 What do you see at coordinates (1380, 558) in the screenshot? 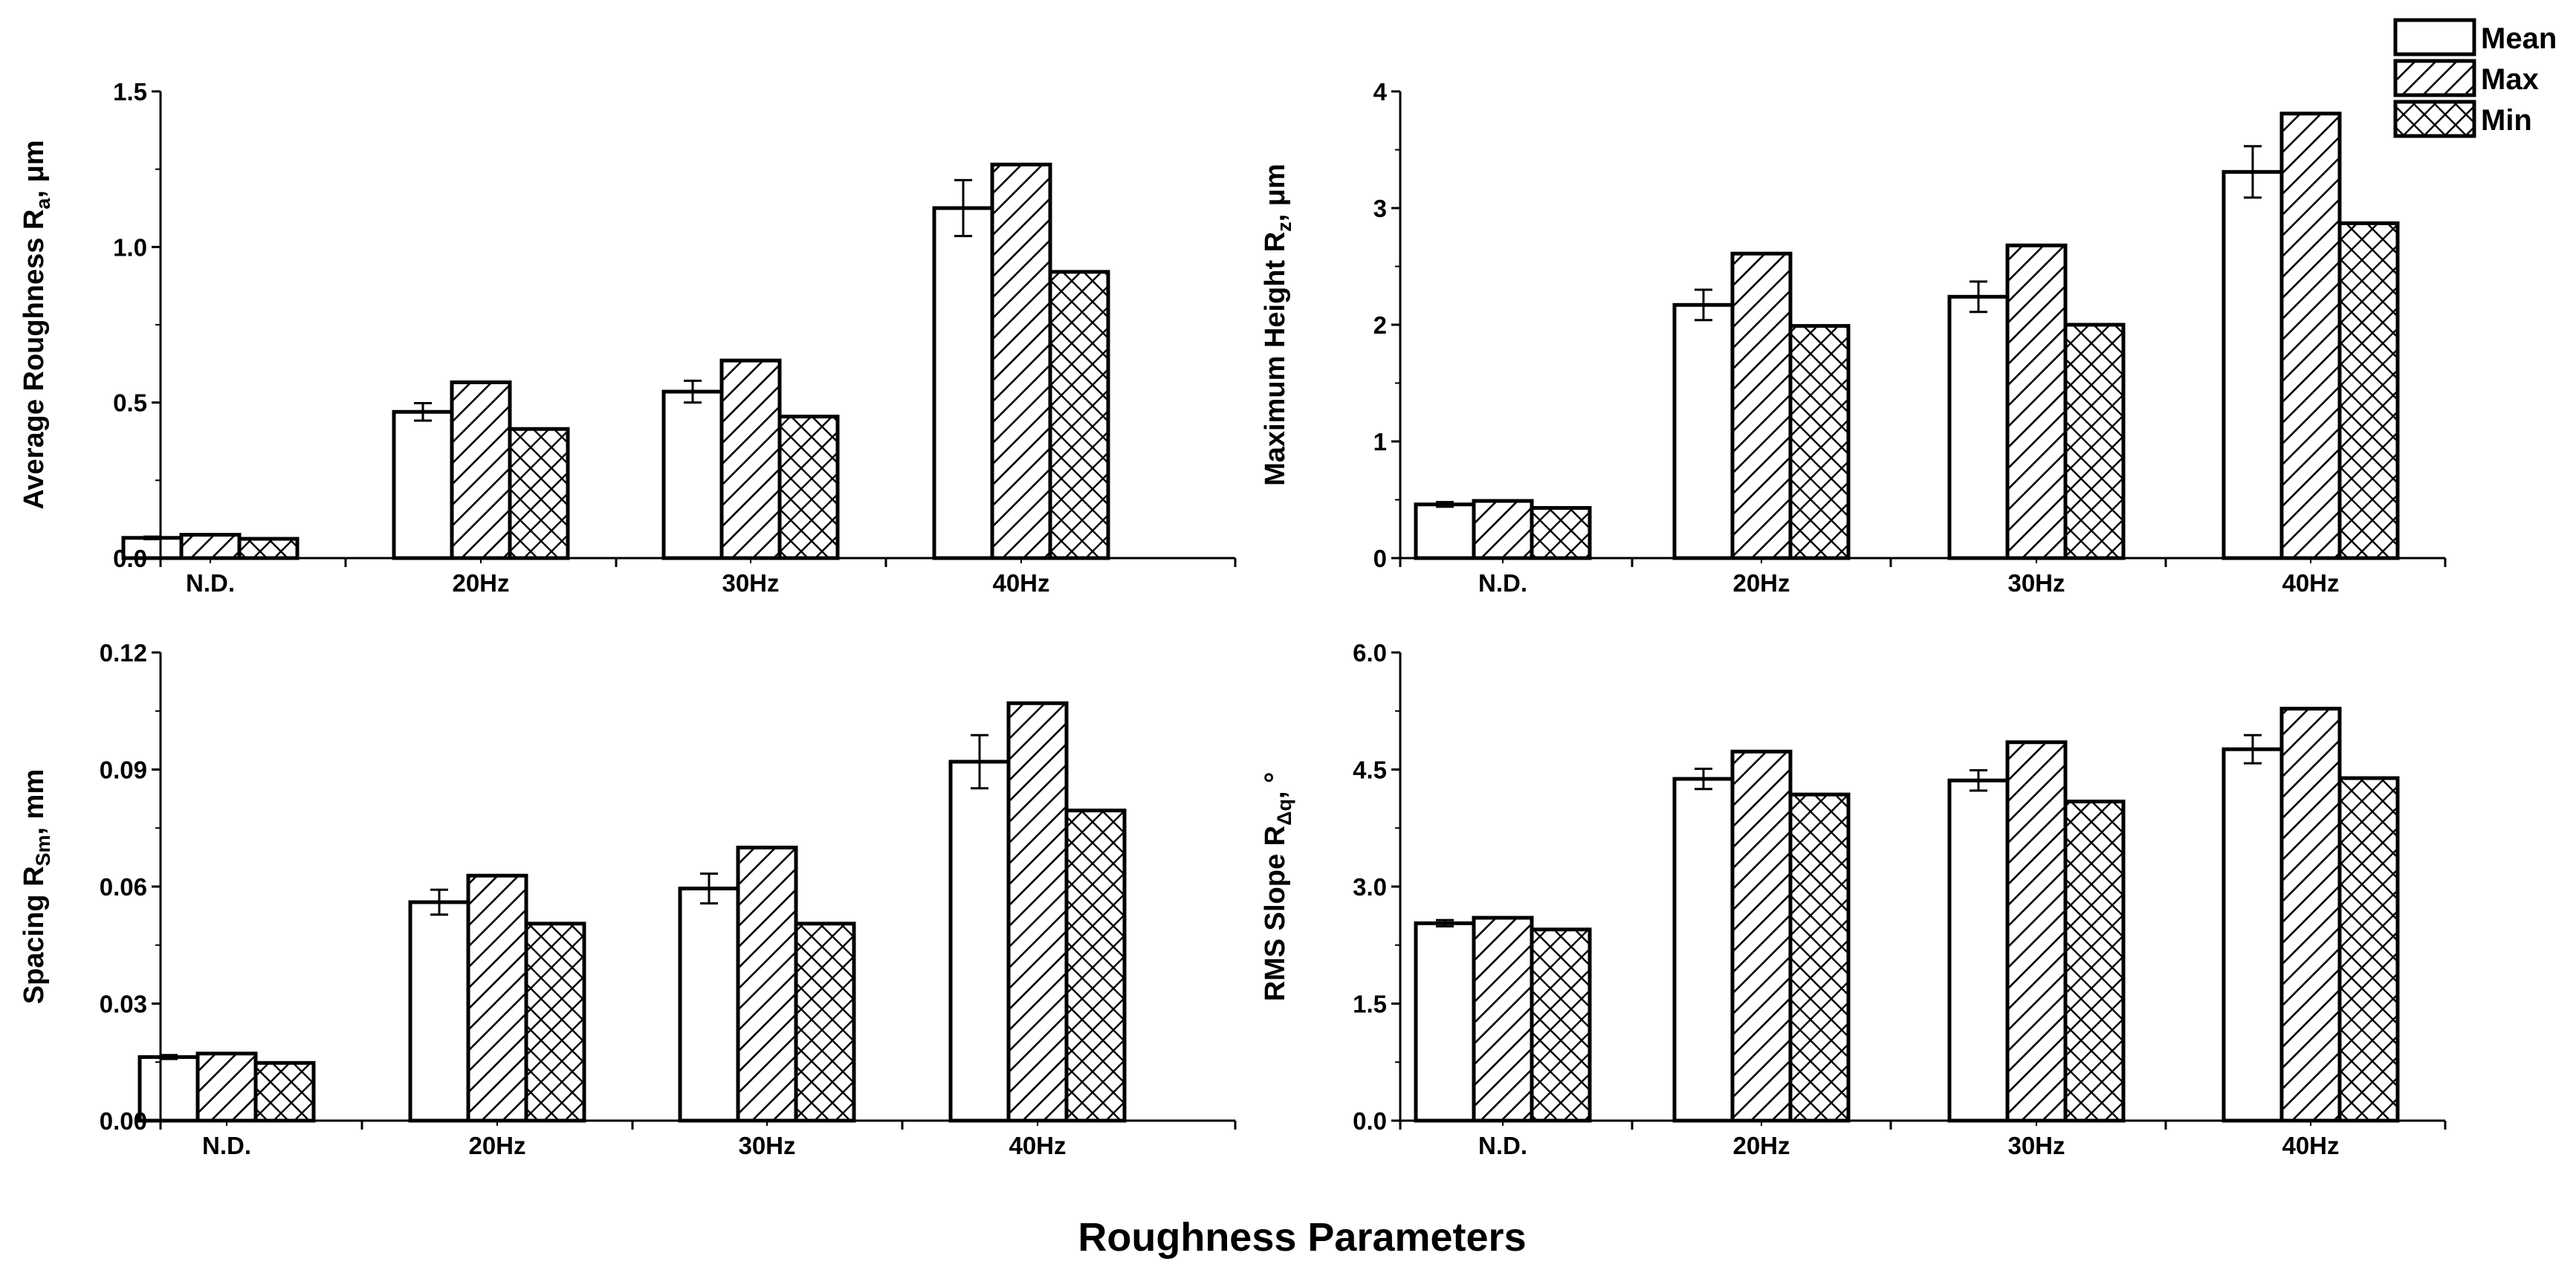
I see `y-tick-label: 0` at bounding box center [1380, 558].